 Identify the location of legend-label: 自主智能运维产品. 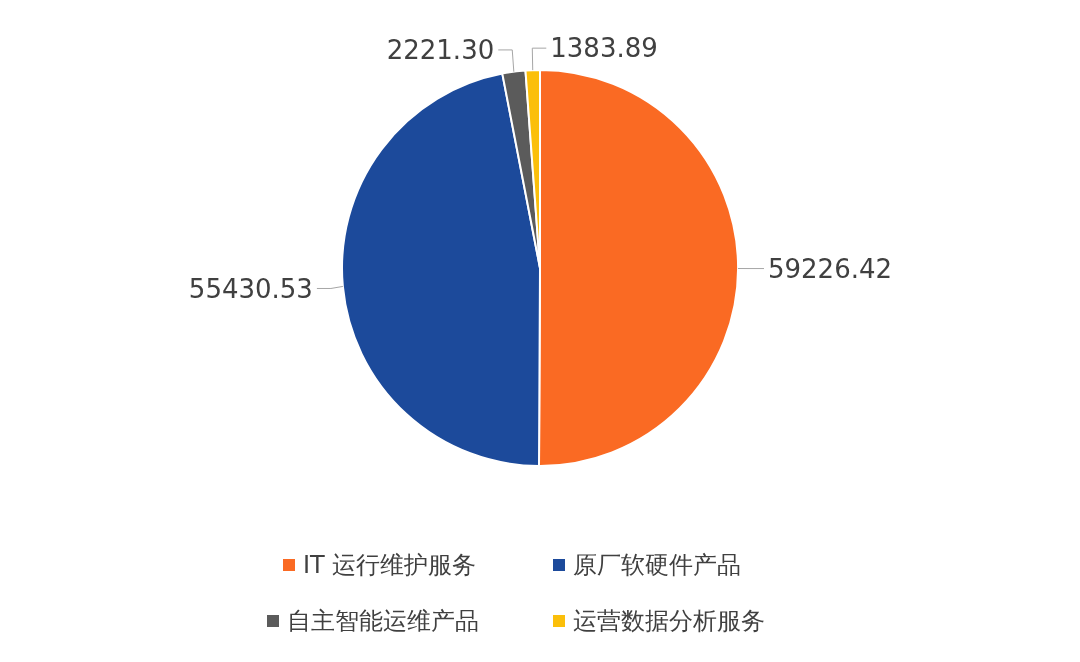
(383, 621).